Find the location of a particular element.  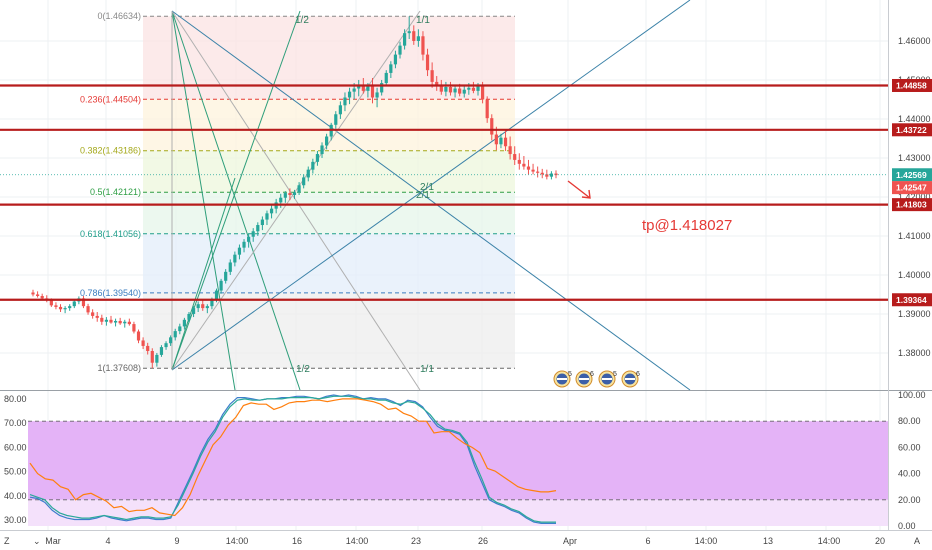

price-label-badge: 1.42569 is located at coordinates (912, 175).